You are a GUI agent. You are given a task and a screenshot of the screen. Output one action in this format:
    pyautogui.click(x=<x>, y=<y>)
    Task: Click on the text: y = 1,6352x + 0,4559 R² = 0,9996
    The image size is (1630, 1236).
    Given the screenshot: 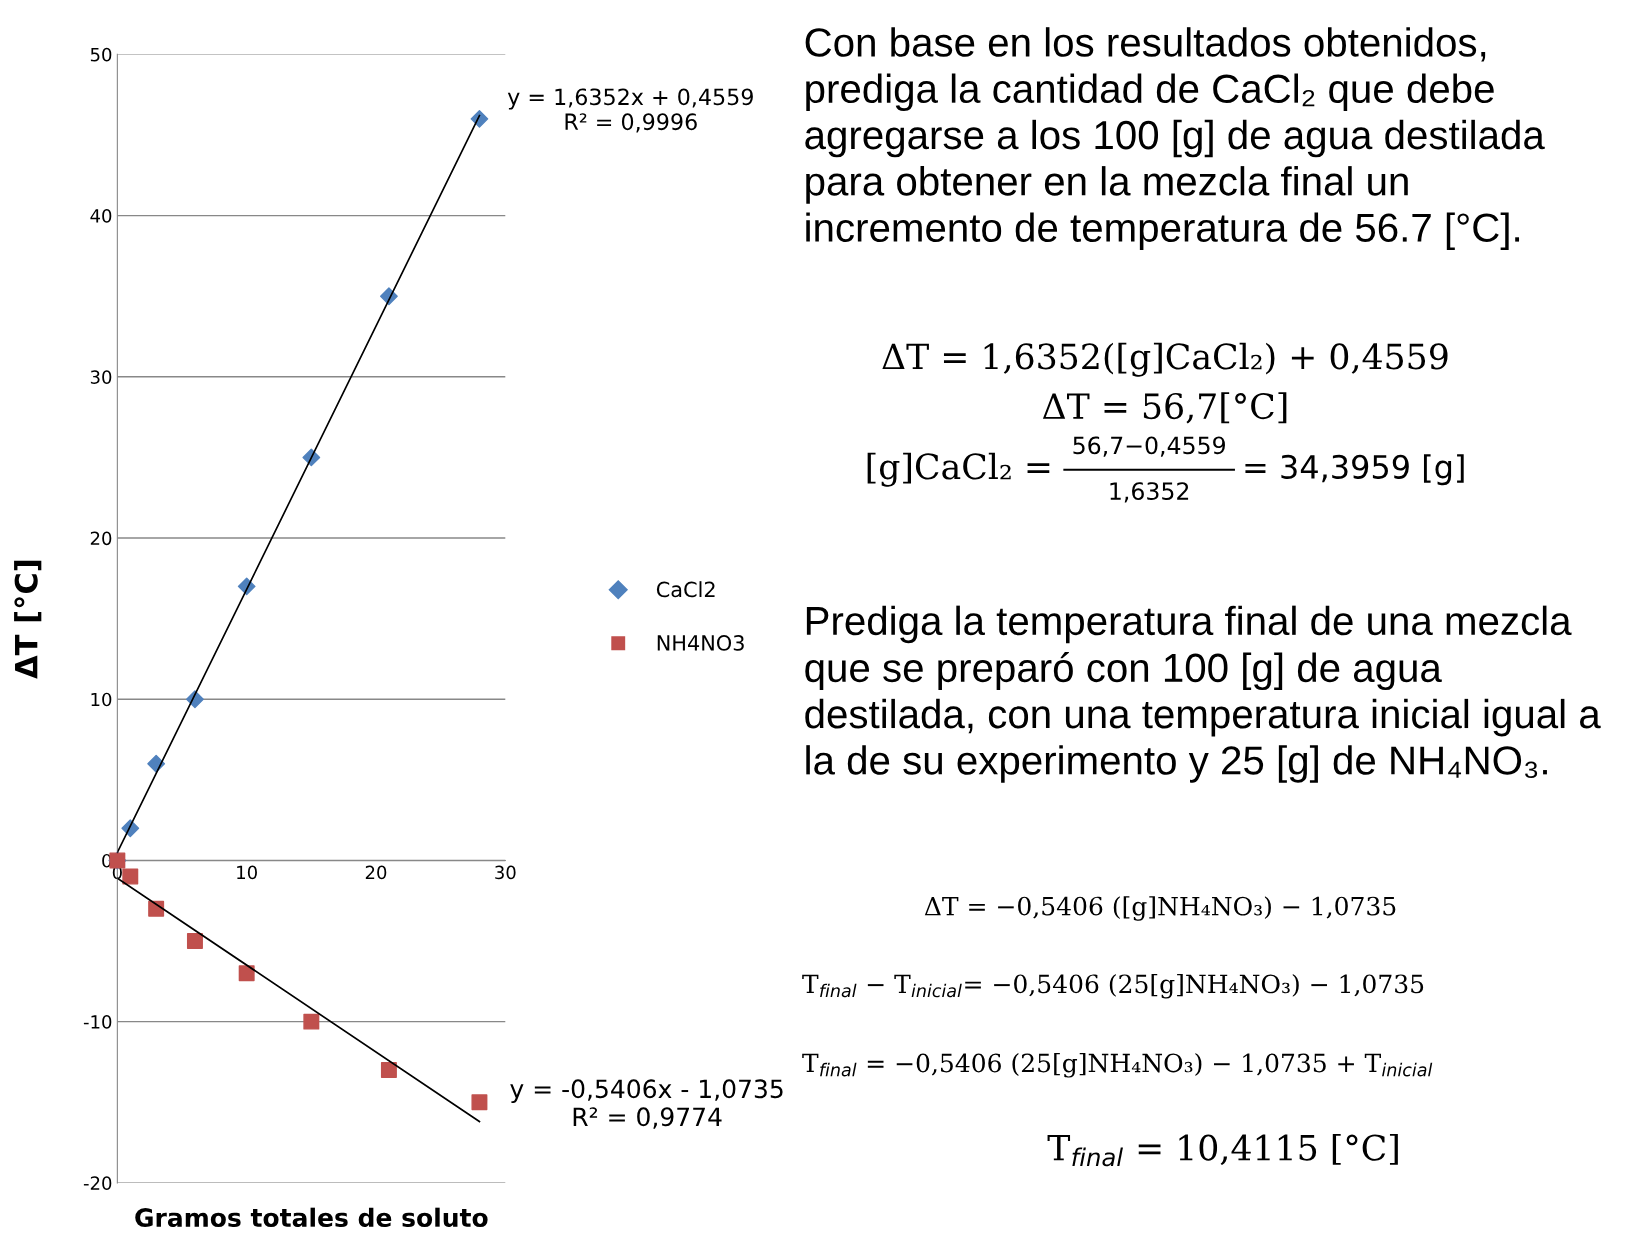 What is the action you would take?
    pyautogui.click(x=630, y=110)
    